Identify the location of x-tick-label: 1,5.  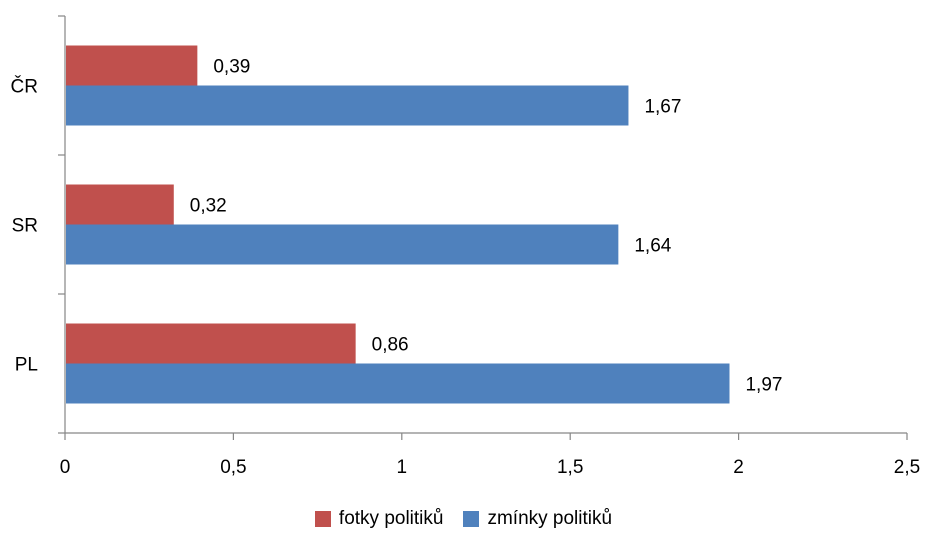
(570, 467).